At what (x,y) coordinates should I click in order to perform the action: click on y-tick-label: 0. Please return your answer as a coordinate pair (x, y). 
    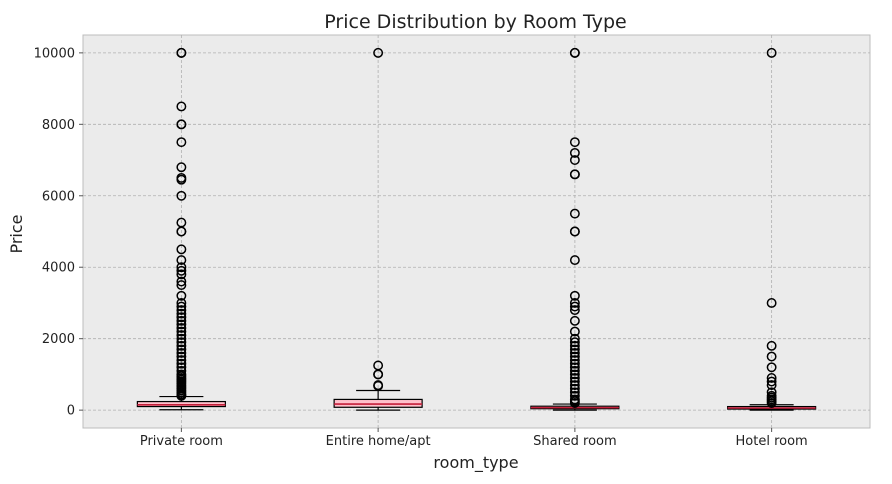
    Looking at the image, I should click on (71, 411).